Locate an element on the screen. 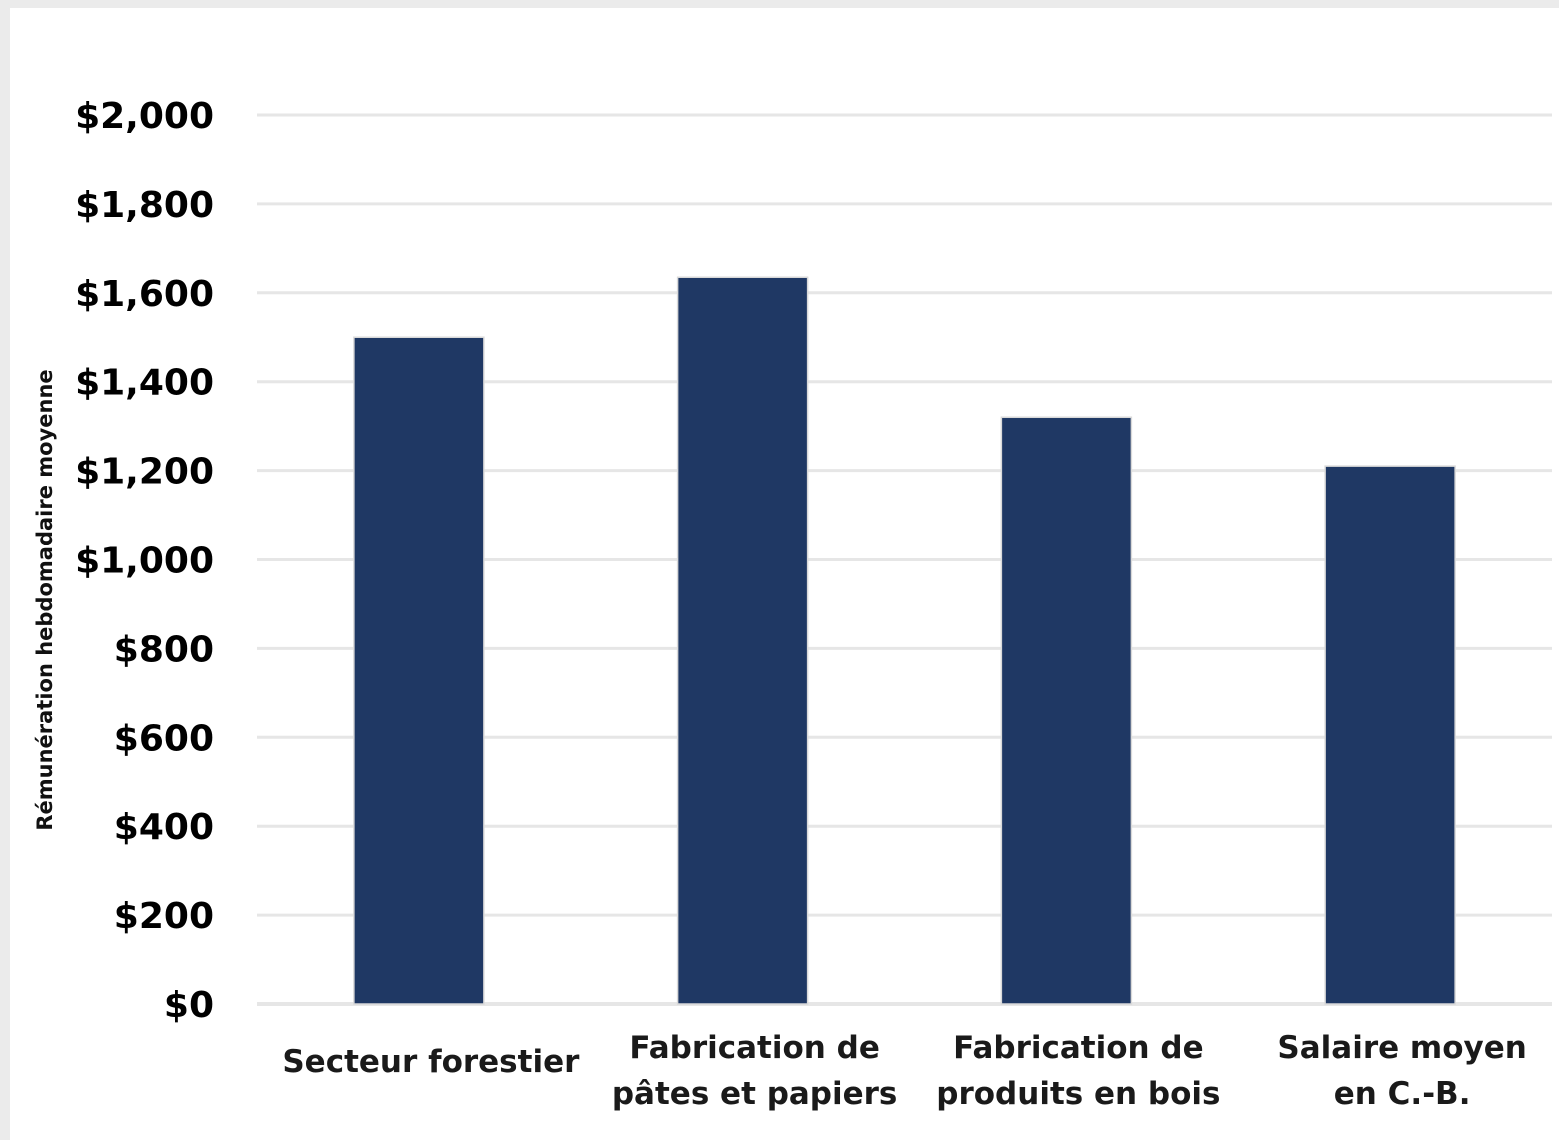 The height and width of the screenshot is (1148, 1559). y-tick-label: $1,000 is located at coordinates (144, 561).